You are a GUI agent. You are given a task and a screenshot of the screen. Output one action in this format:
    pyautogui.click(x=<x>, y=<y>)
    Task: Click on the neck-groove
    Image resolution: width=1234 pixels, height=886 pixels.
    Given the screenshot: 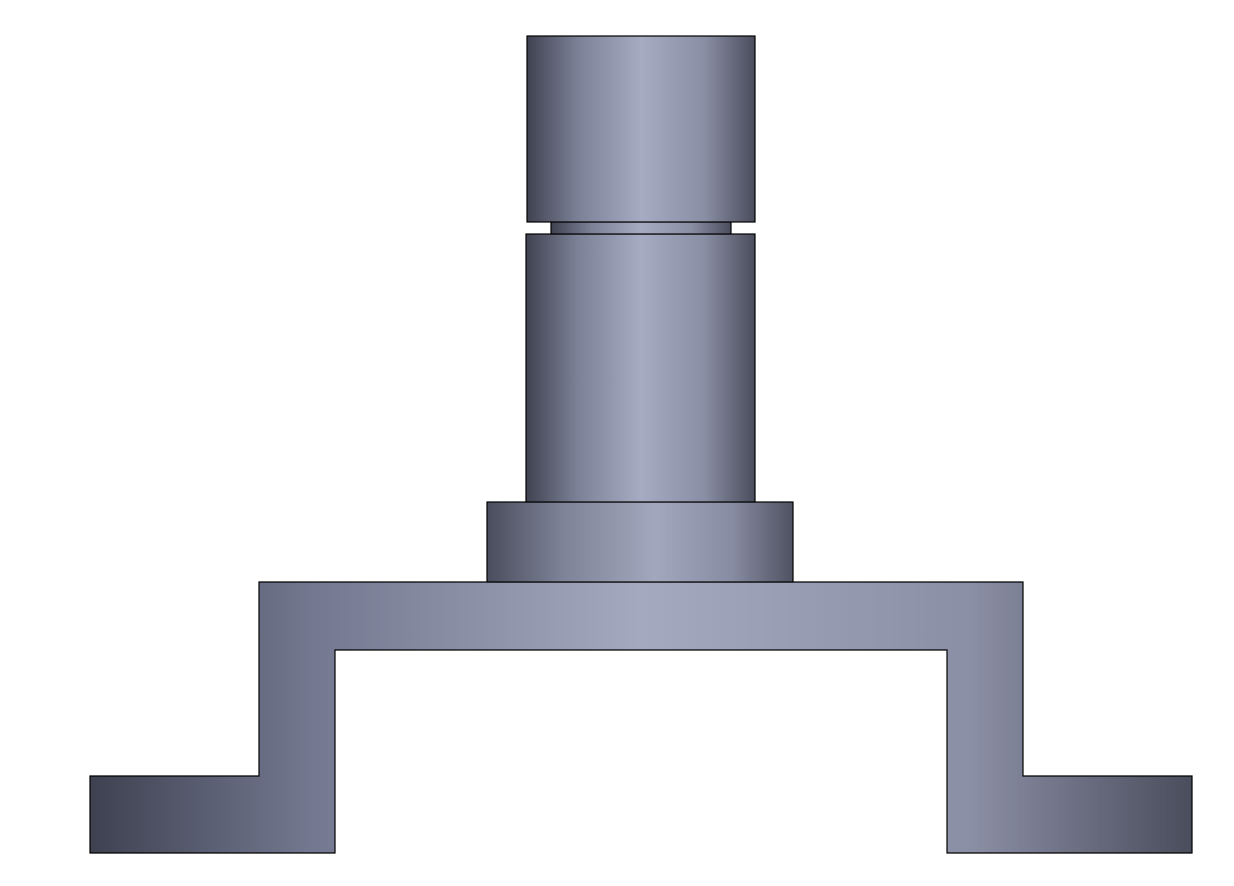 What is the action you would take?
    pyautogui.click(x=641, y=228)
    